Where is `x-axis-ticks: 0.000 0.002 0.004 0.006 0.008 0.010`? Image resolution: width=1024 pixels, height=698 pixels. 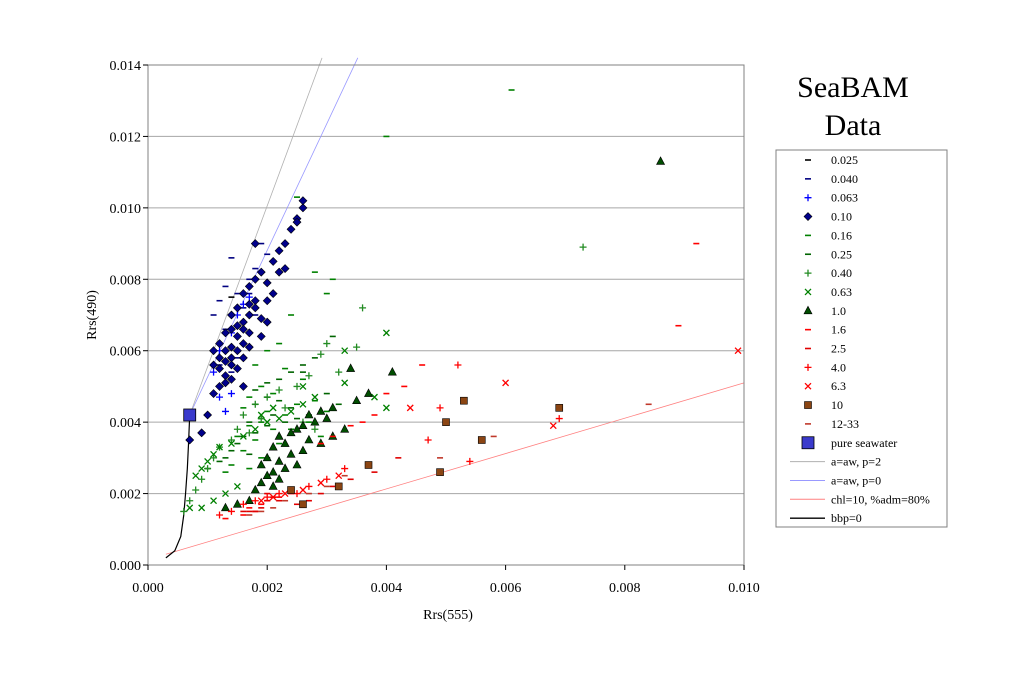 x-axis-ticks: 0.000 0.002 0.004 0.006 0.008 0.010 is located at coordinates (446, 580).